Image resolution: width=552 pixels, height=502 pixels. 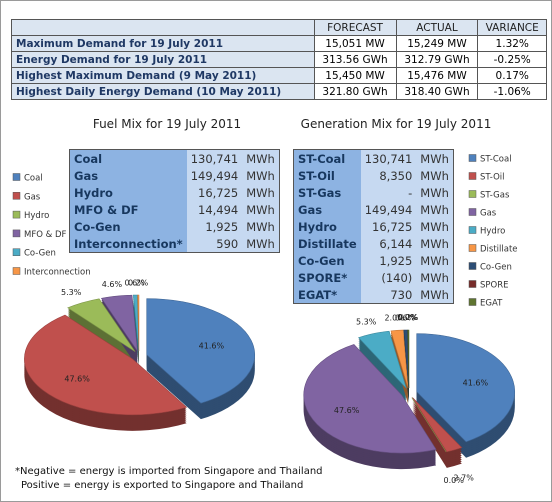 I want to click on value-cell: -, so click(x=388, y=192).